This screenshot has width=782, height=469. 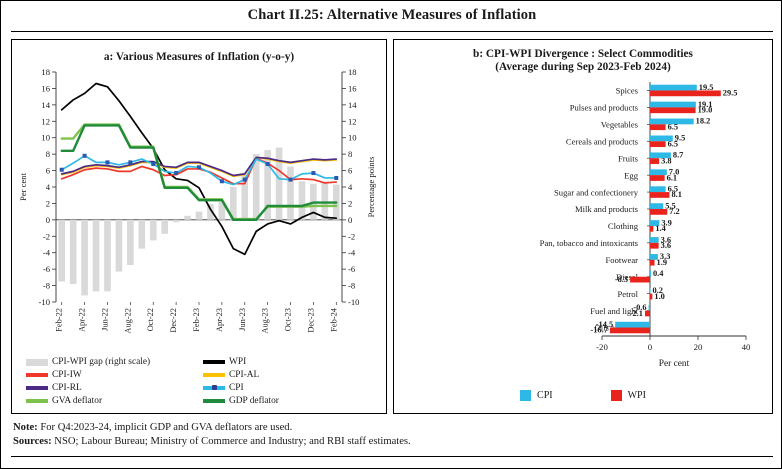 What do you see at coordinates (77, 401) in the screenshot?
I see `legend-label-gva-deflator: GVA deflator` at bounding box center [77, 401].